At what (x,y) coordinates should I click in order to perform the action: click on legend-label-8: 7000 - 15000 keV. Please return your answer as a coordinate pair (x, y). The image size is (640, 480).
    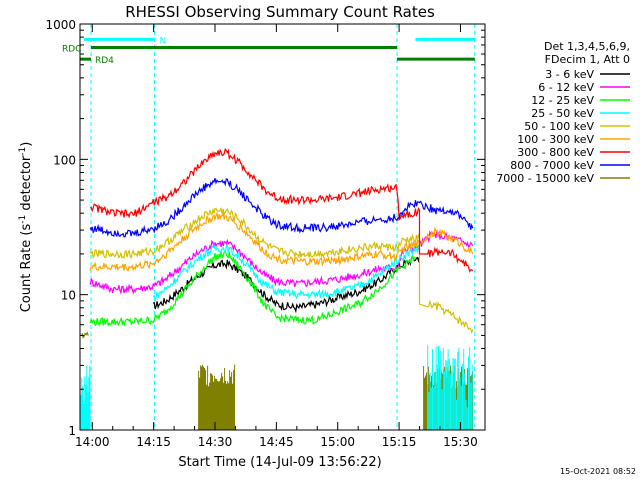
    Looking at the image, I should click on (545, 178).